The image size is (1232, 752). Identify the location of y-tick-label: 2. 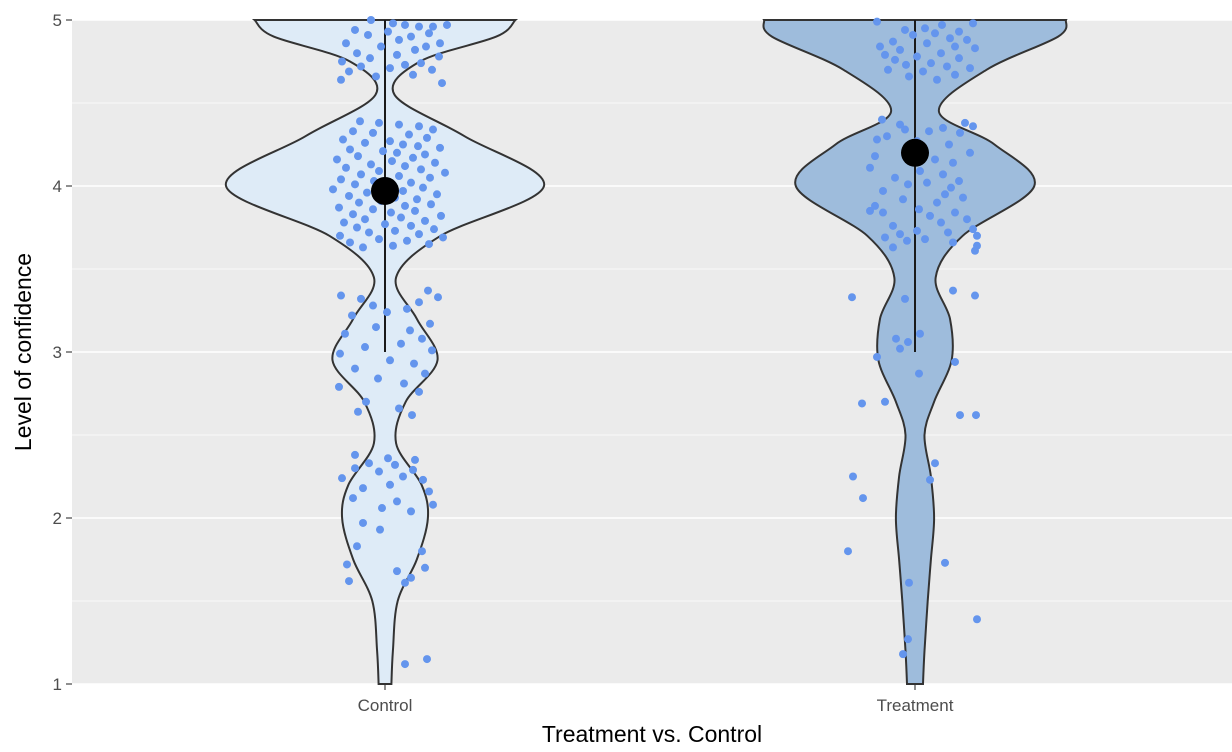
(57, 518).